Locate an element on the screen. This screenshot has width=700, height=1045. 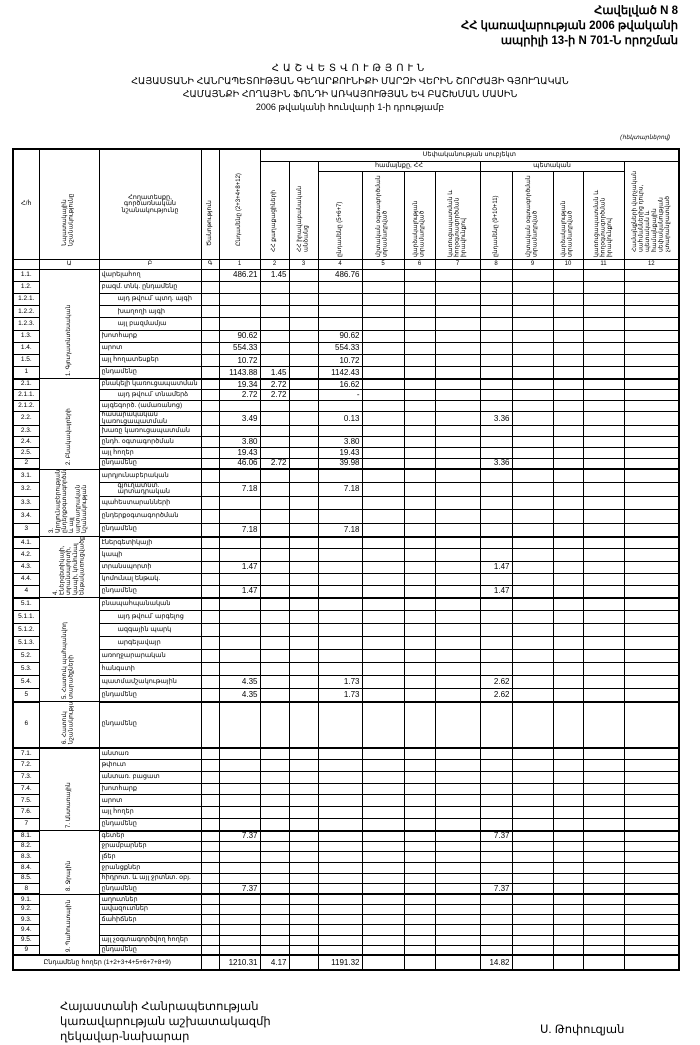
total-c1: 1210.31 is located at coordinates (239, 962).